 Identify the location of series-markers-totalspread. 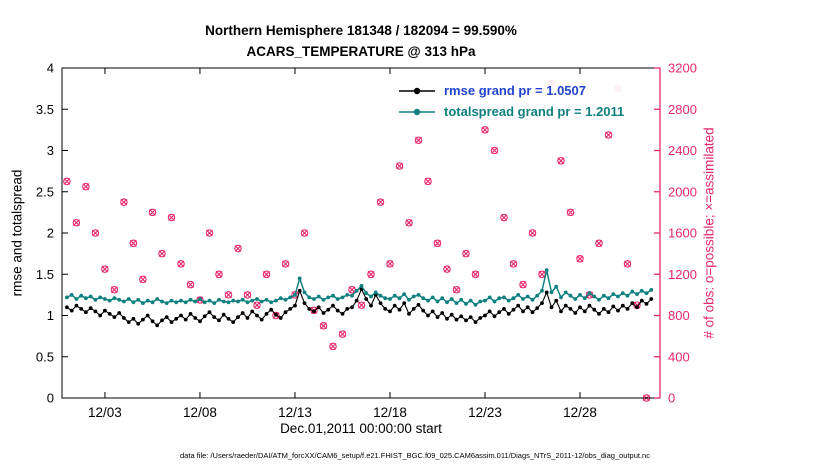
(359, 287).